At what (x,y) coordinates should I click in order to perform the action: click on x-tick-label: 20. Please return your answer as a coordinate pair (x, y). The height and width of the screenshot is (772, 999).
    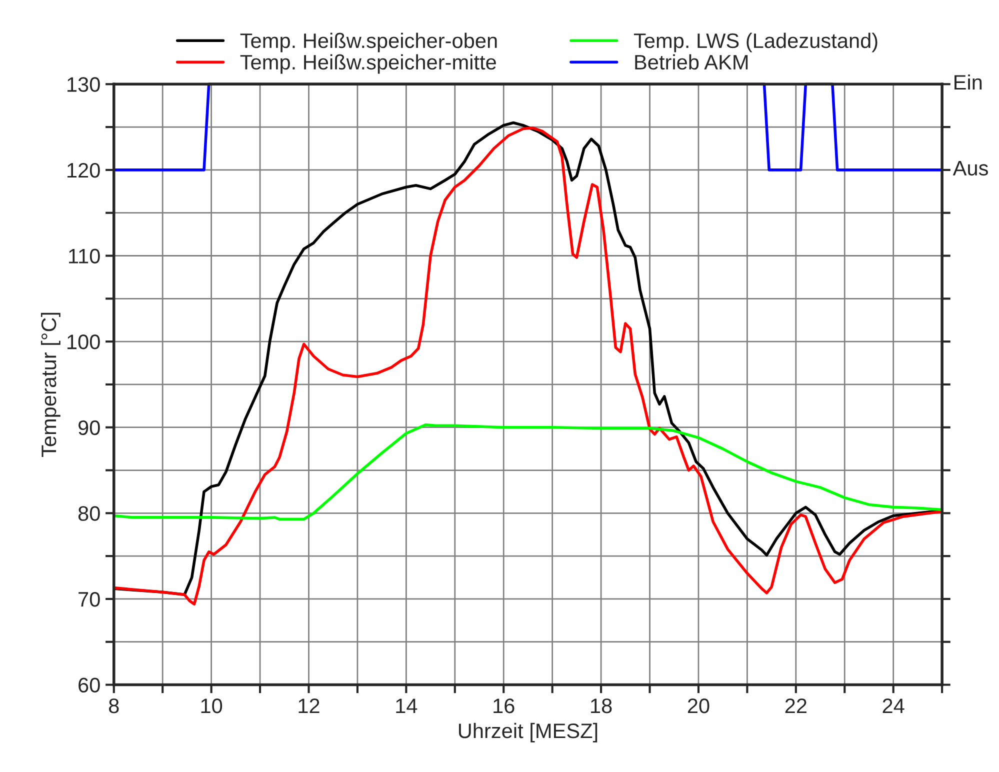
    Looking at the image, I should click on (699, 706).